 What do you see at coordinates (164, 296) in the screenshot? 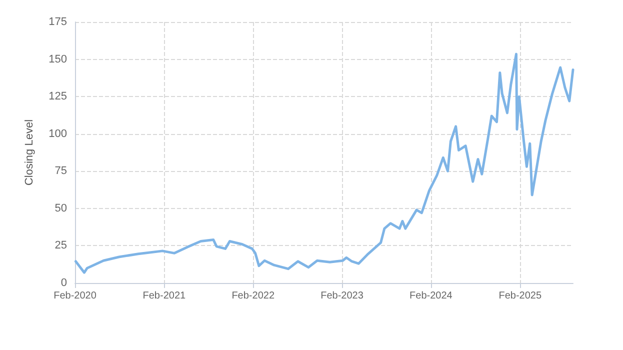
I see `x-tick-label: Feb-2021` at bounding box center [164, 296].